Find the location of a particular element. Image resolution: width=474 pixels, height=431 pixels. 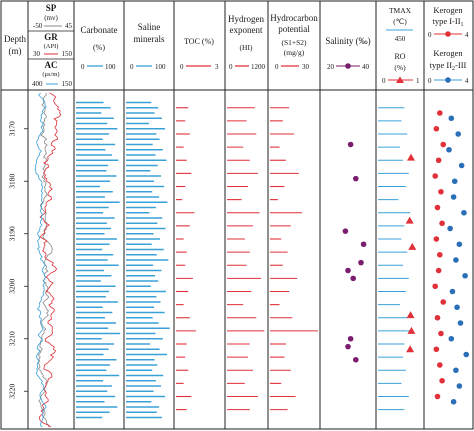

saline-track is located at coordinates (148, 260).